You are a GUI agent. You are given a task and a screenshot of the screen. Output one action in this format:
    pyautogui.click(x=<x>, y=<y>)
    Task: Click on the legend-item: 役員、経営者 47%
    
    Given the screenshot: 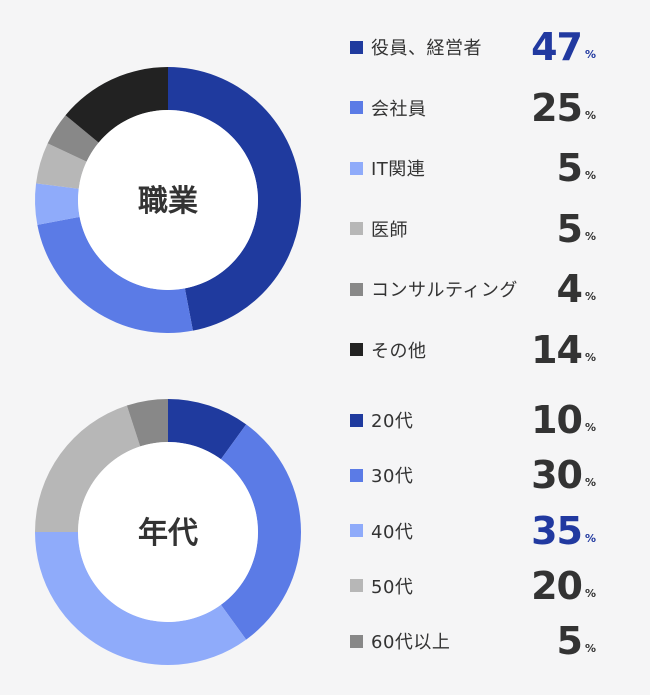 What is the action you would take?
    pyautogui.click(x=480, y=47)
    